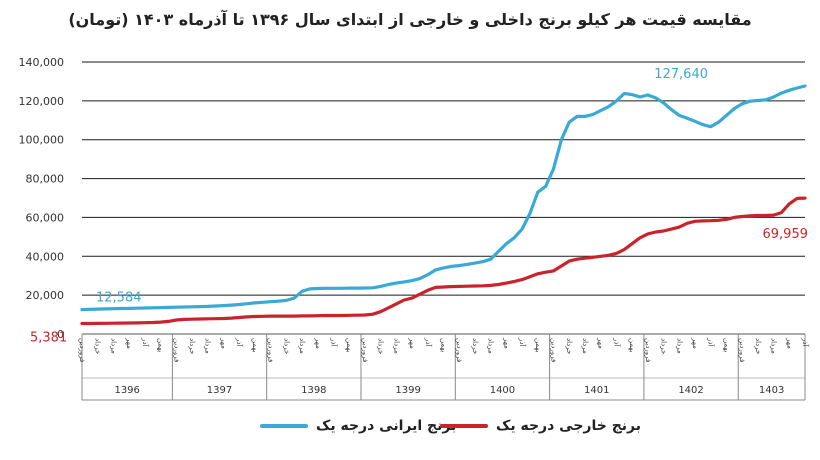 Image resolution: width=820 pixels, height=460 pixels. Describe the element at coordinates (502, 390) in the screenshot. I see `year-label: 1400` at that location.